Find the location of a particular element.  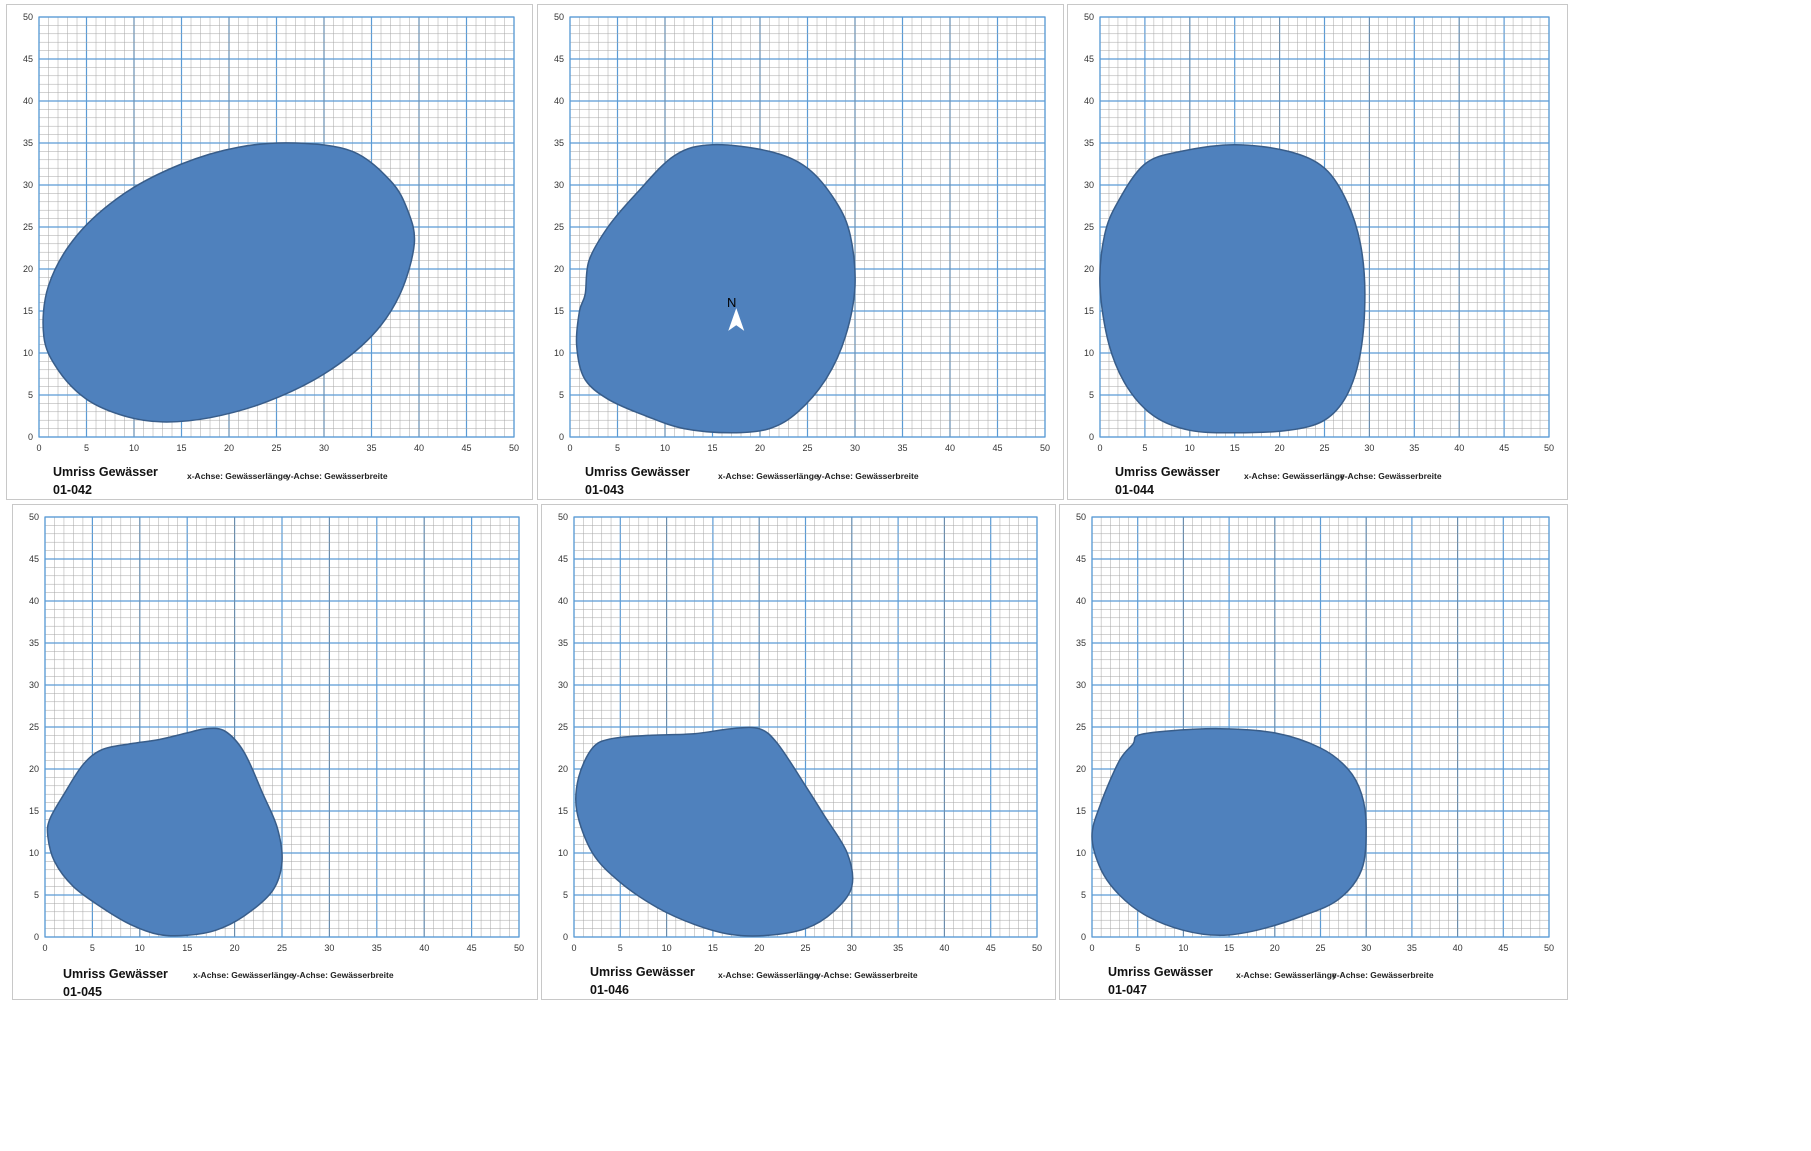

chart-01-043-plot: 0 5 10 15 20 25 30 35 40 45 50 0 5 10 15 20 25 30 35 40 45 50 is located at coordinates (802, 232).